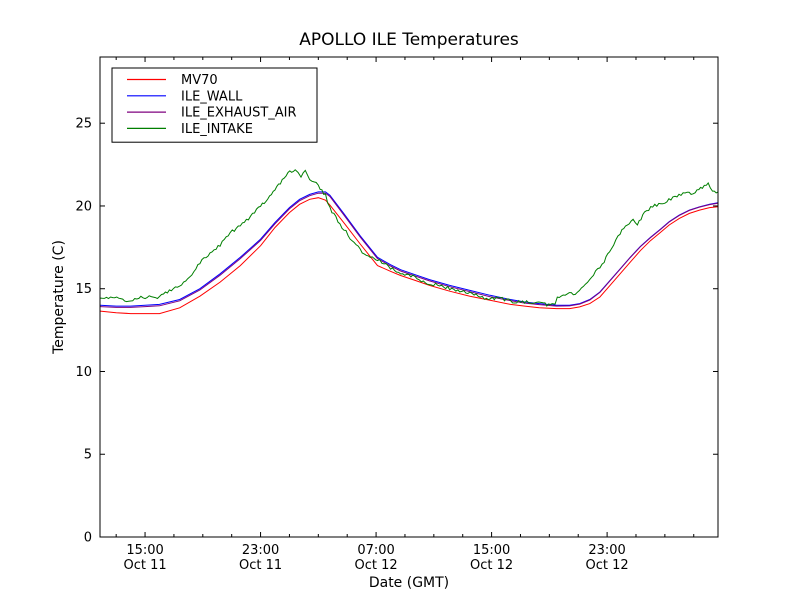 The height and width of the screenshot is (604, 800). What do you see at coordinates (144, 558) in the screenshot?
I see `x-tick-label: 15:00 Oct 11` at bounding box center [144, 558].